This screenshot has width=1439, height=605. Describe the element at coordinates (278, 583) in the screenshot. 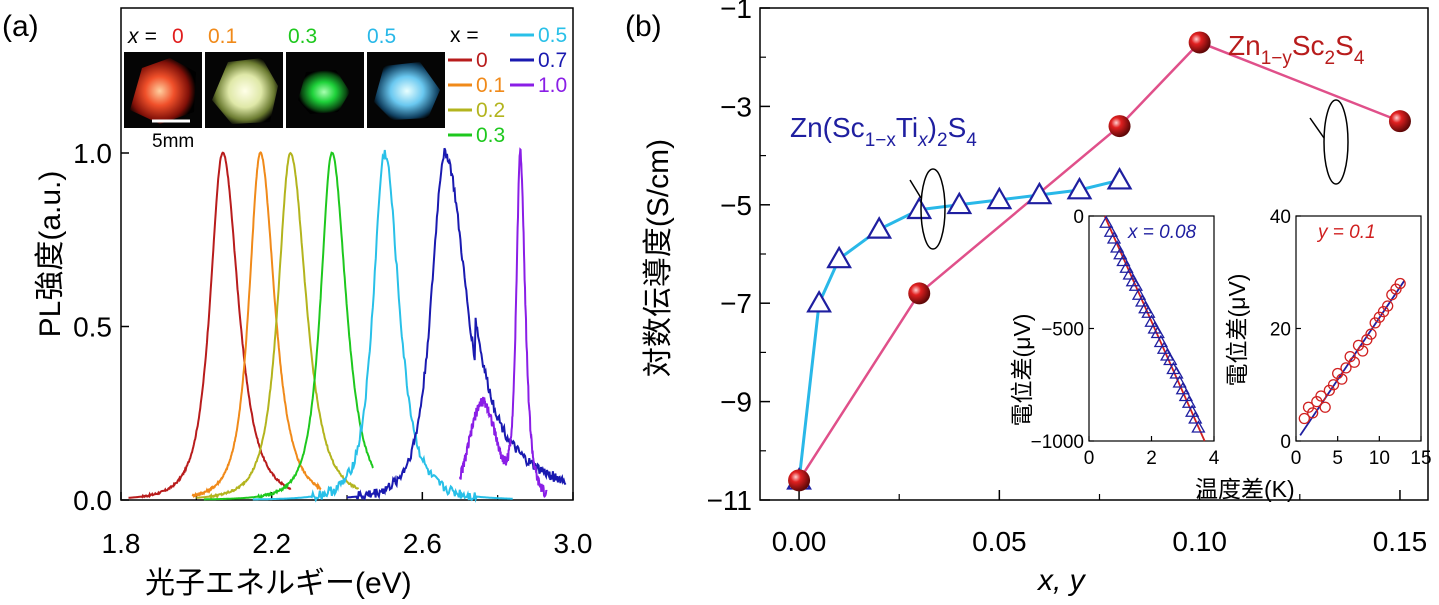

I see `panel-a-xlabel: 光子エネルギー(eV)` at that location.